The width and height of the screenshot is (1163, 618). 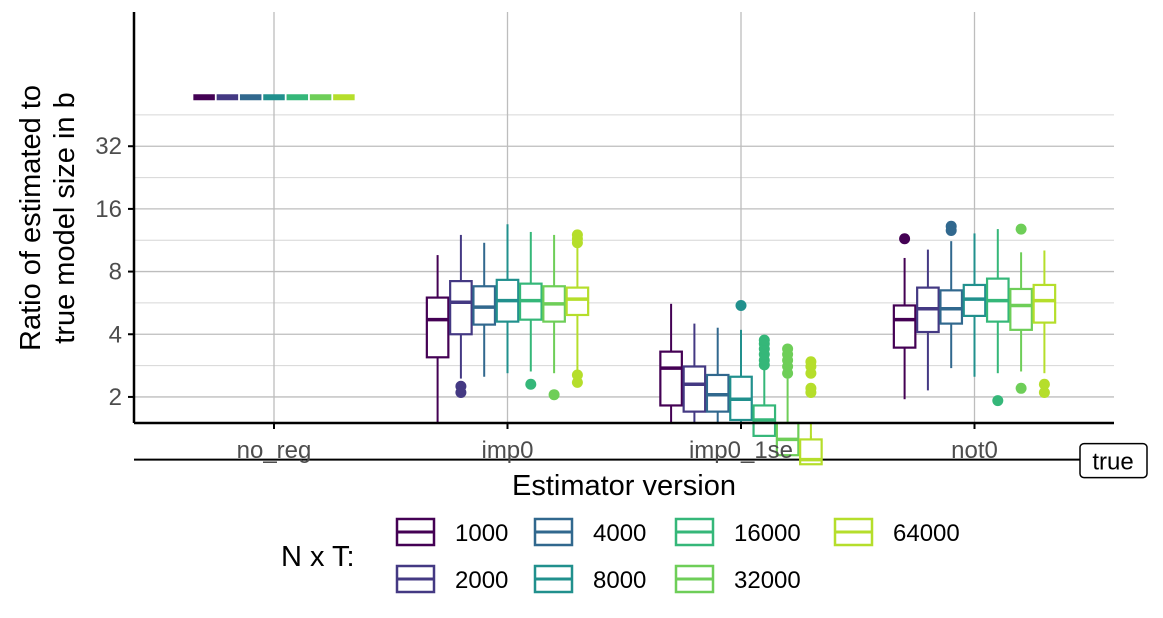 What do you see at coordinates (787, 400) in the screenshot?
I see `box-32000-imp0_1se` at bounding box center [787, 400].